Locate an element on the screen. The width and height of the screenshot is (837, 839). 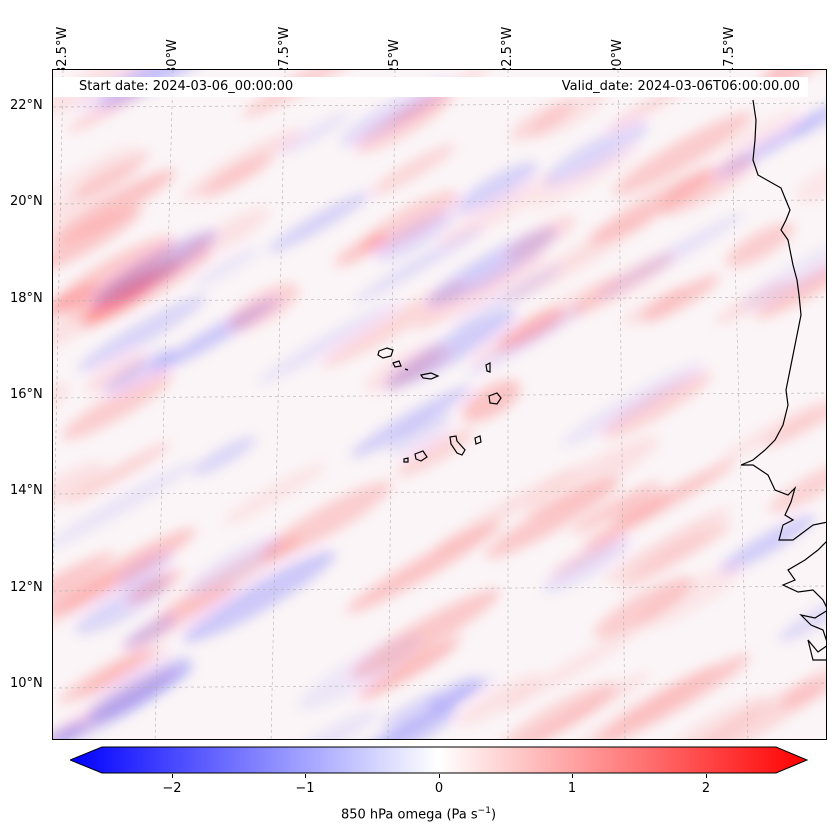
lat-label-18n: 18°N is located at coordinates (26, 298).